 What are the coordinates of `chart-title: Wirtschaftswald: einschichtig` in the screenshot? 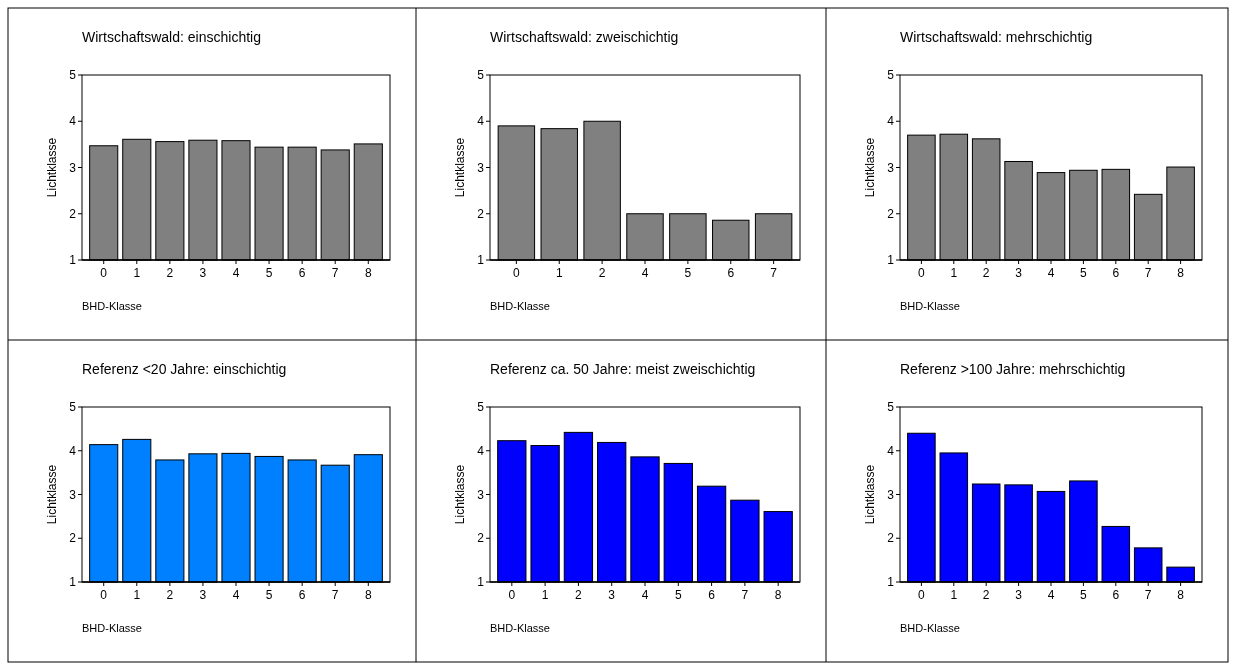 It's located at (171, 37).